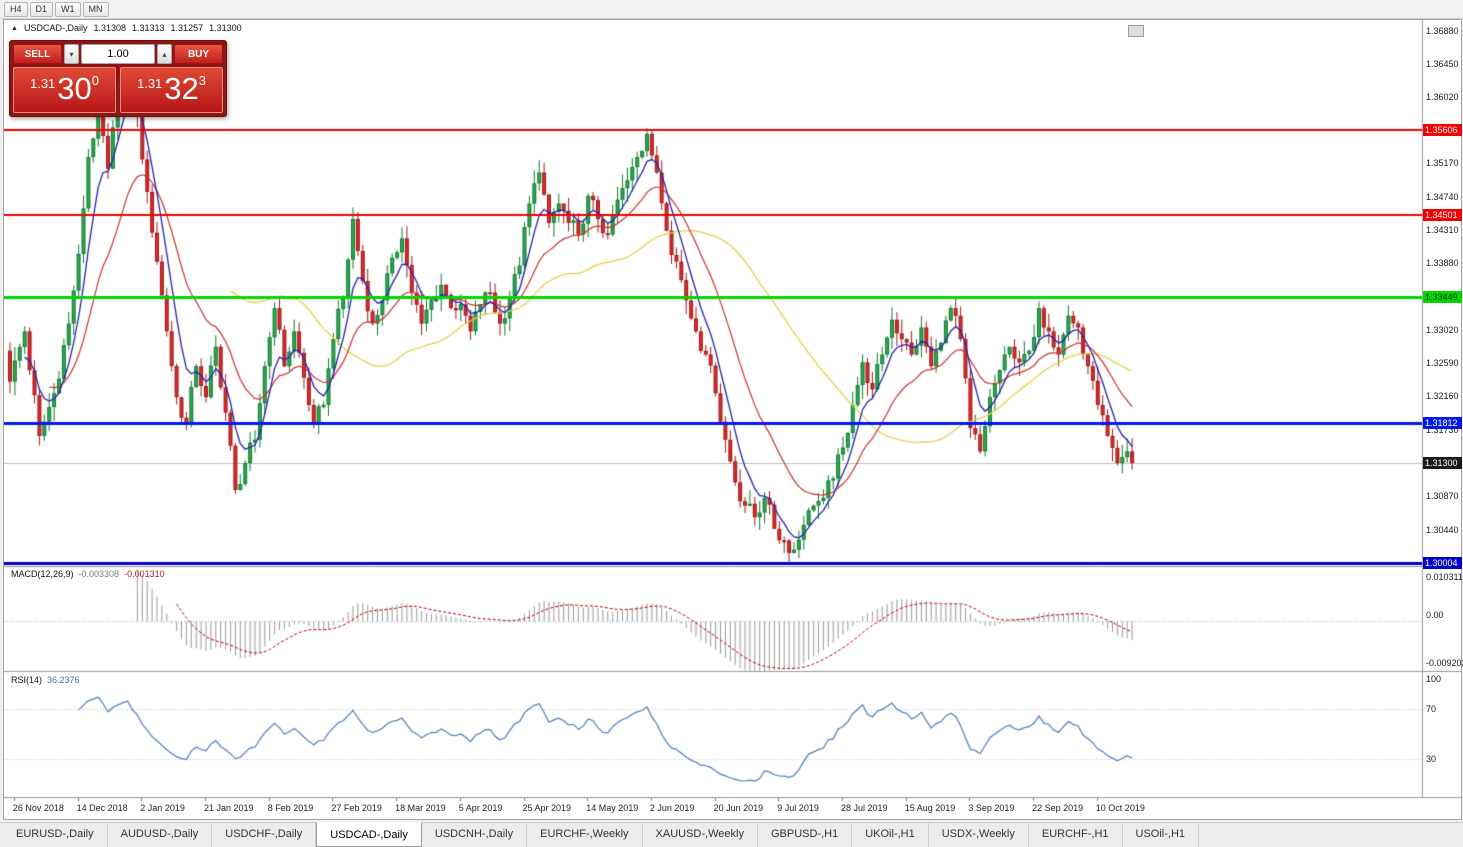 The width and height of the screenshot is (1463, 847). What do you see at coordinates (63, 680) in the screenshot?
I see `rsi-value: 36.2376` at bounding box center [63, 680].